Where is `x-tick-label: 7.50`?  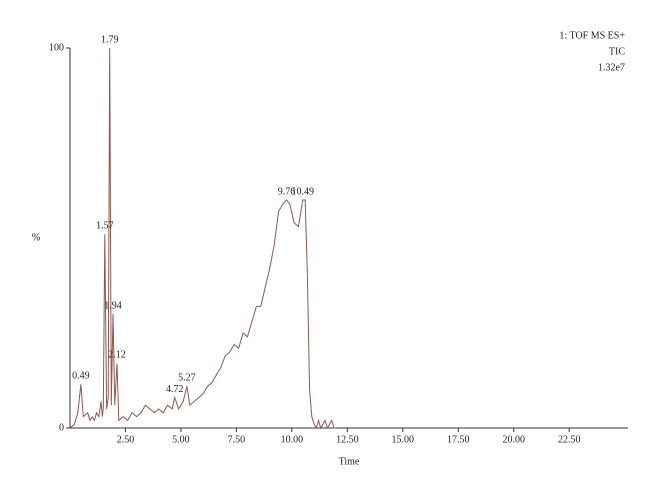
x-tick-label: 7.50 is located at coordinates (237, 439).